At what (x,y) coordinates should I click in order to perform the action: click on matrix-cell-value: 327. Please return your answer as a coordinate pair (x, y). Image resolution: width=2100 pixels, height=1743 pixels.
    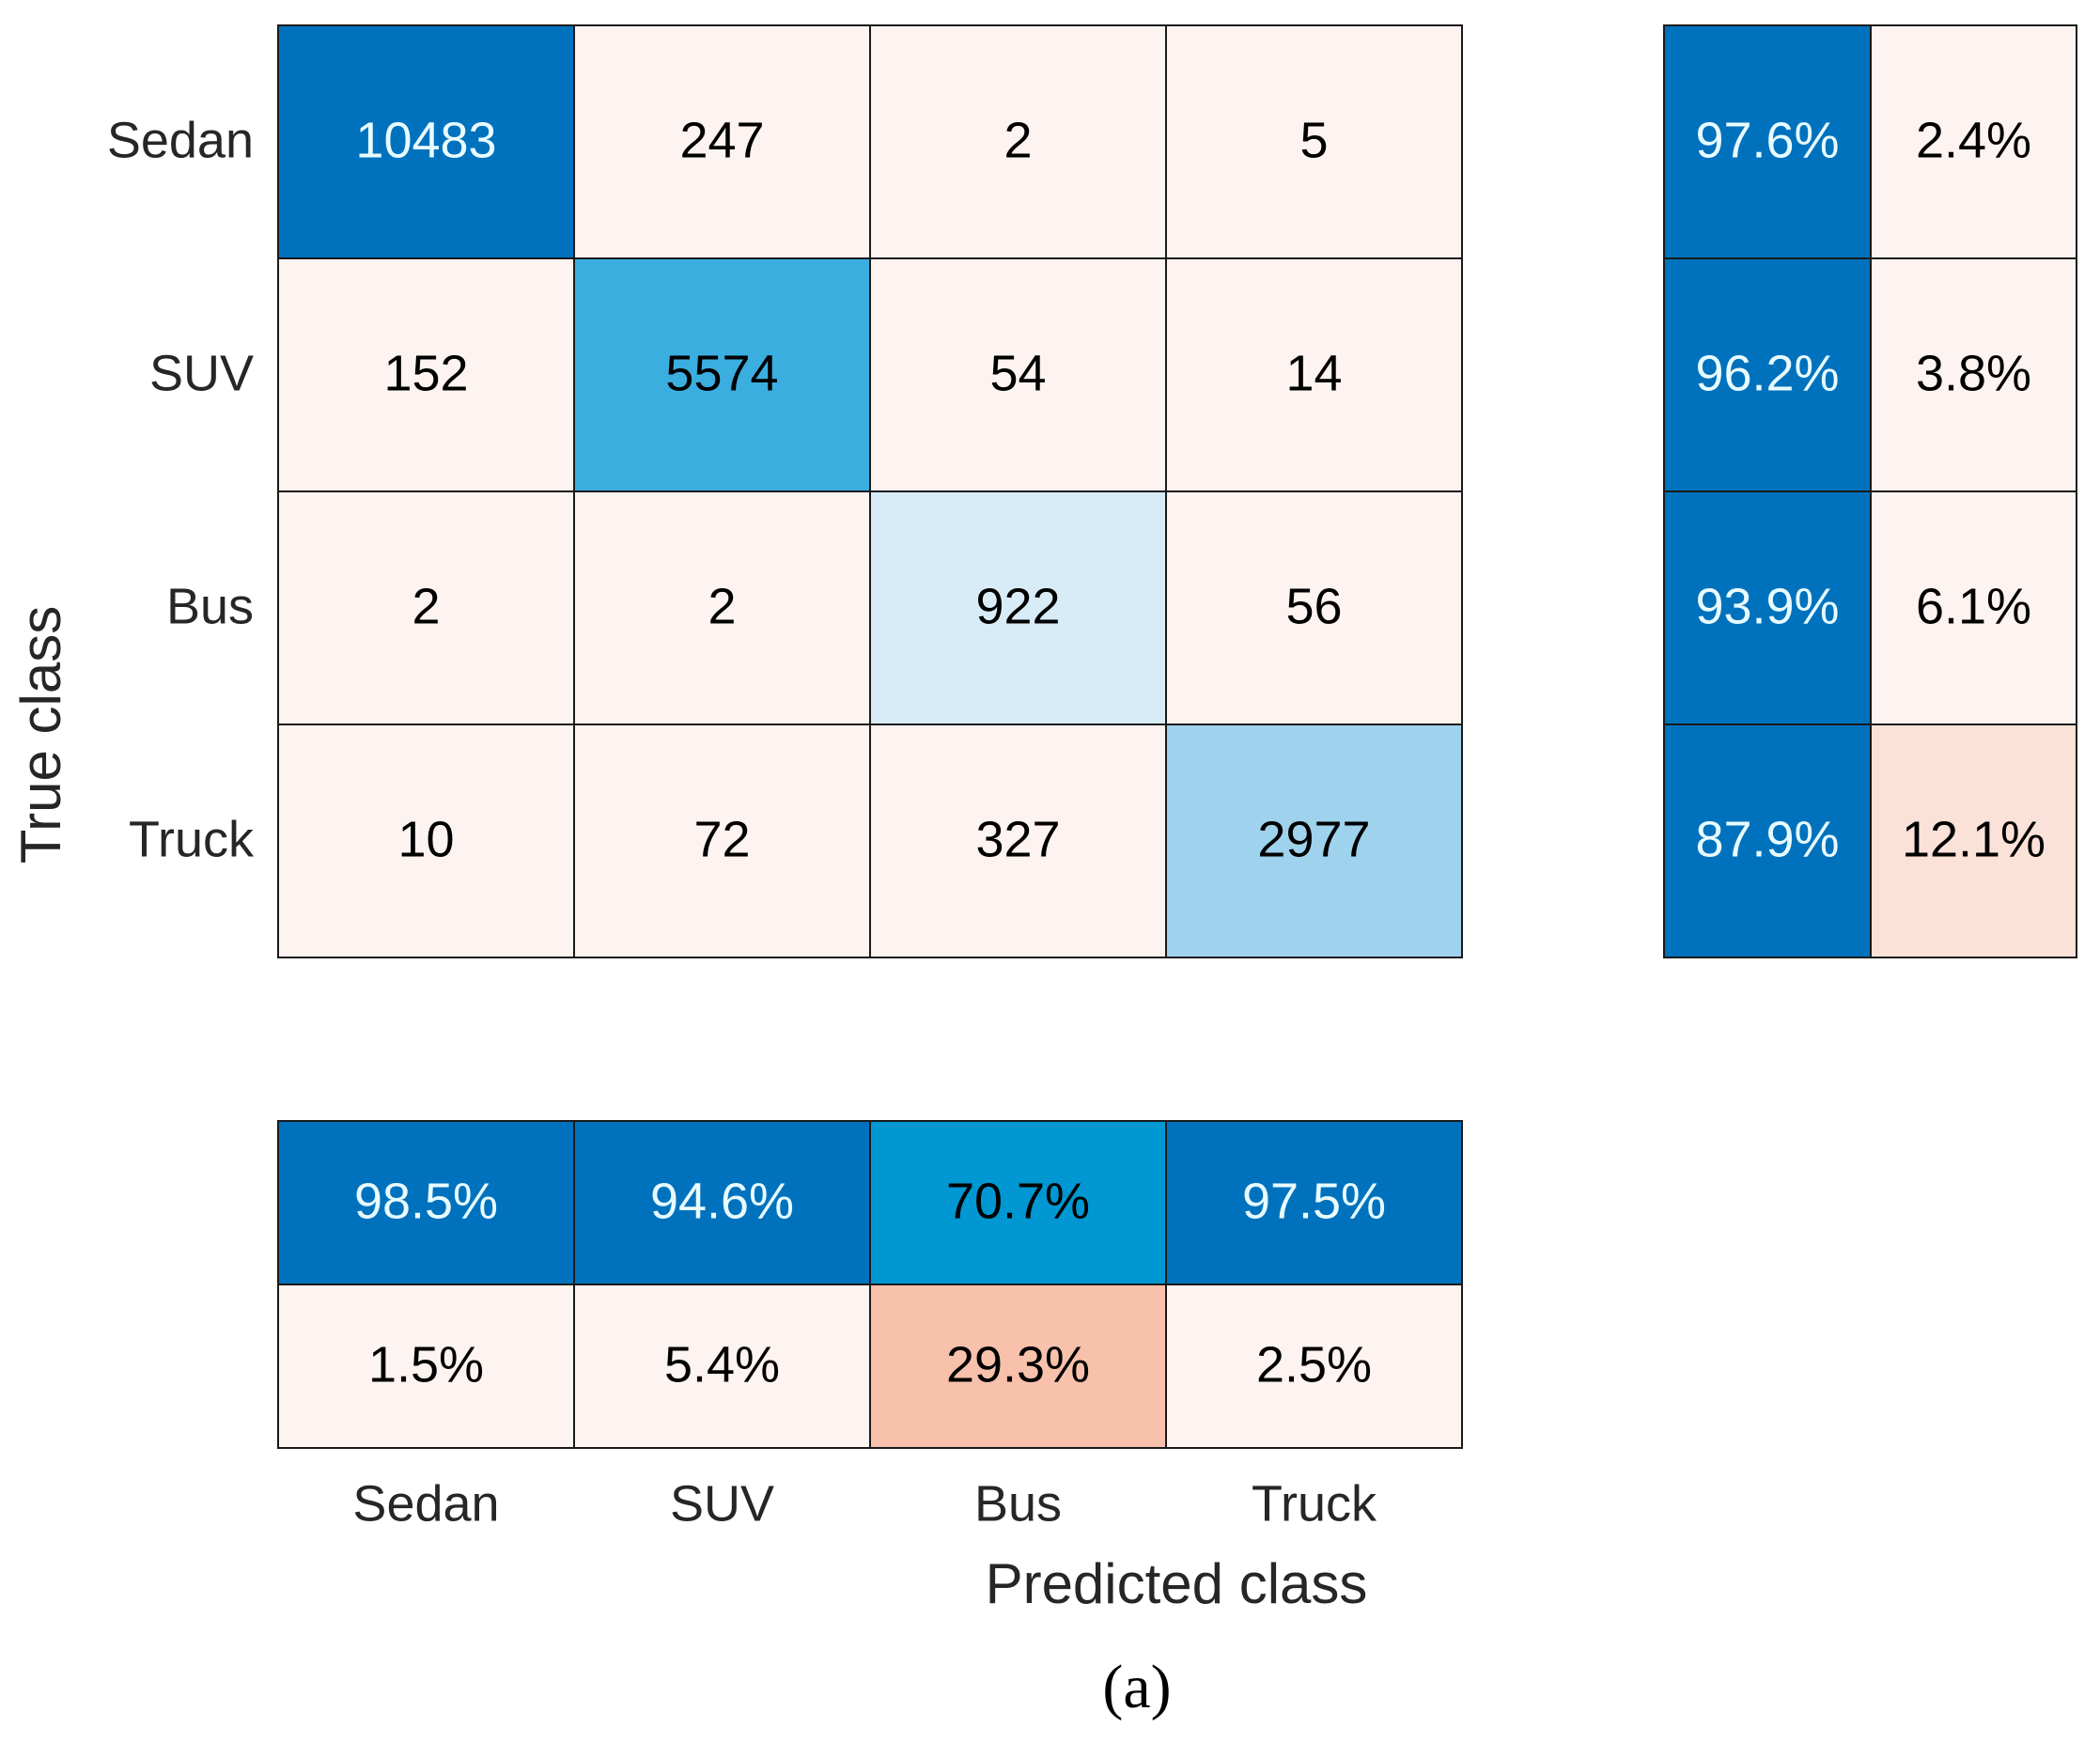
    Looking at the image, I should click on (1017, 839).